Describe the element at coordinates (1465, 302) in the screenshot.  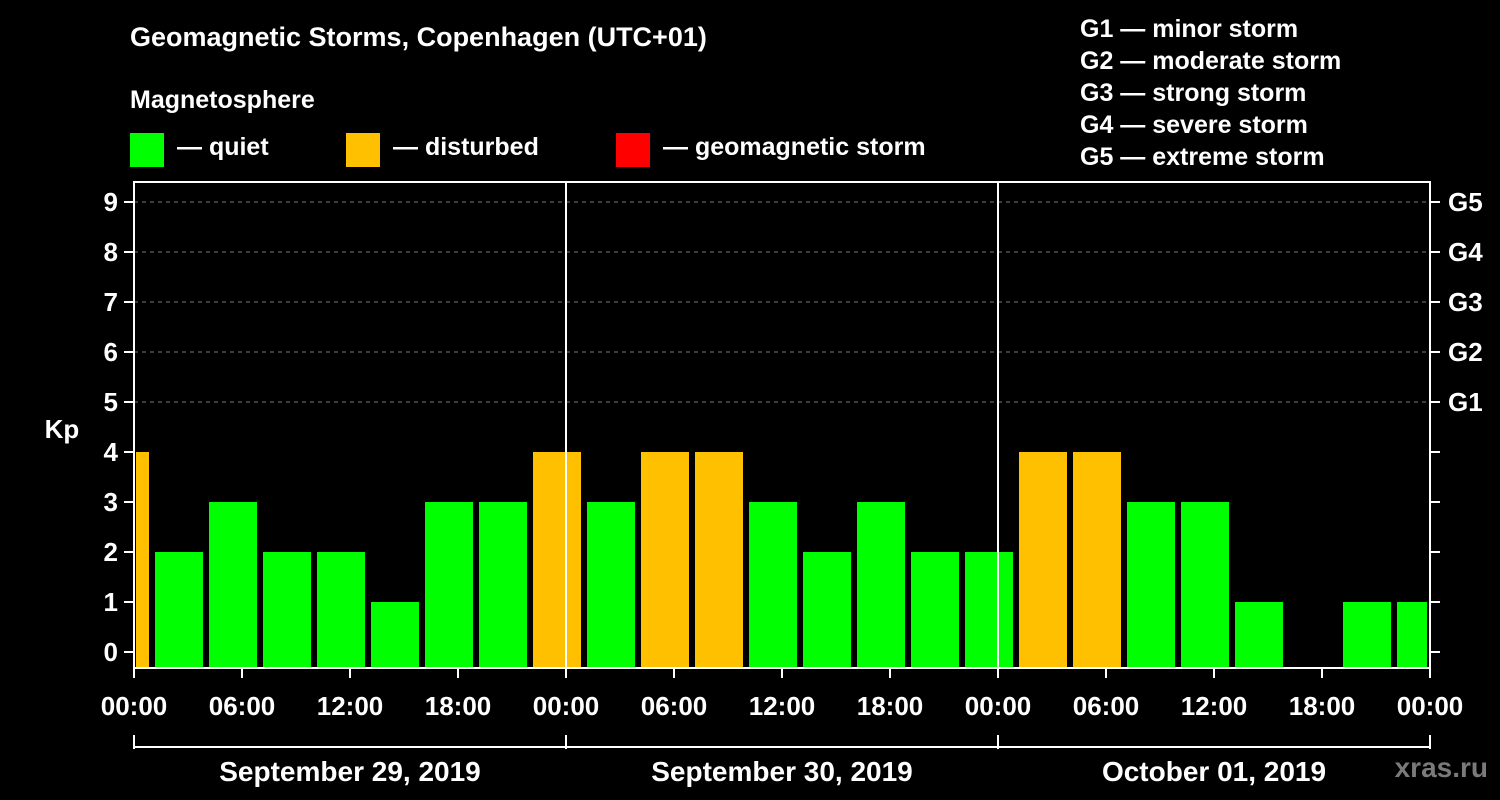
I see `g-level-label: G3` at that location.